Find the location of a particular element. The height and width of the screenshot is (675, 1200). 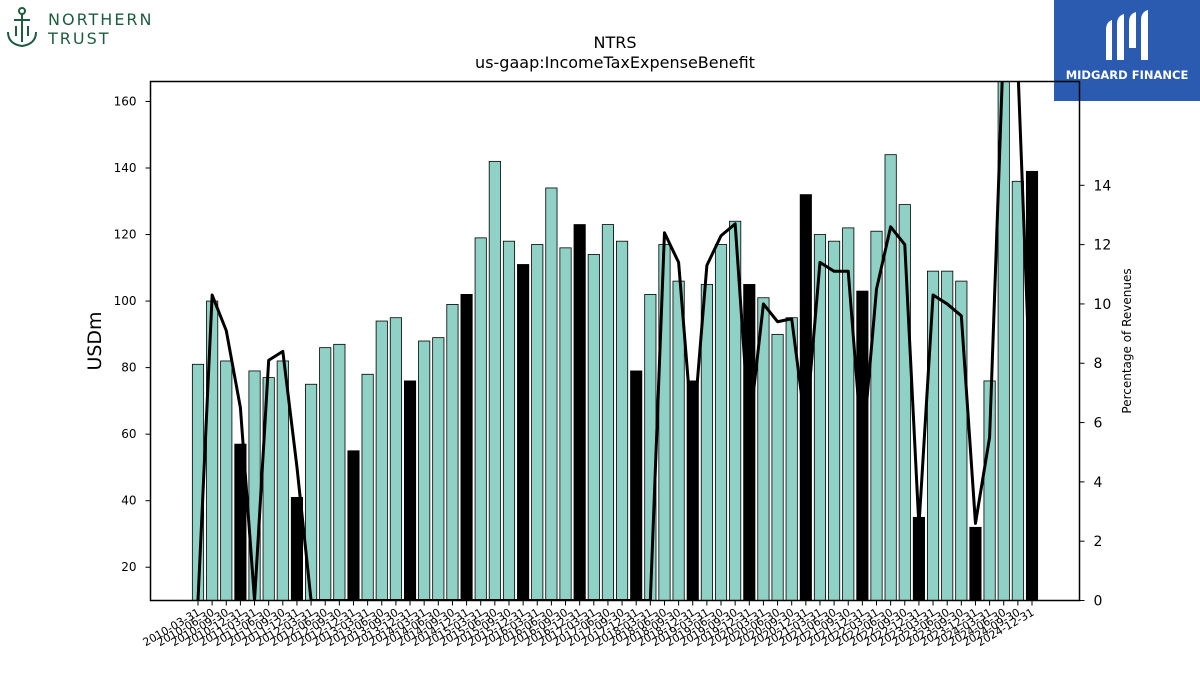

anchor-icon is located at coordinates (22, 27).